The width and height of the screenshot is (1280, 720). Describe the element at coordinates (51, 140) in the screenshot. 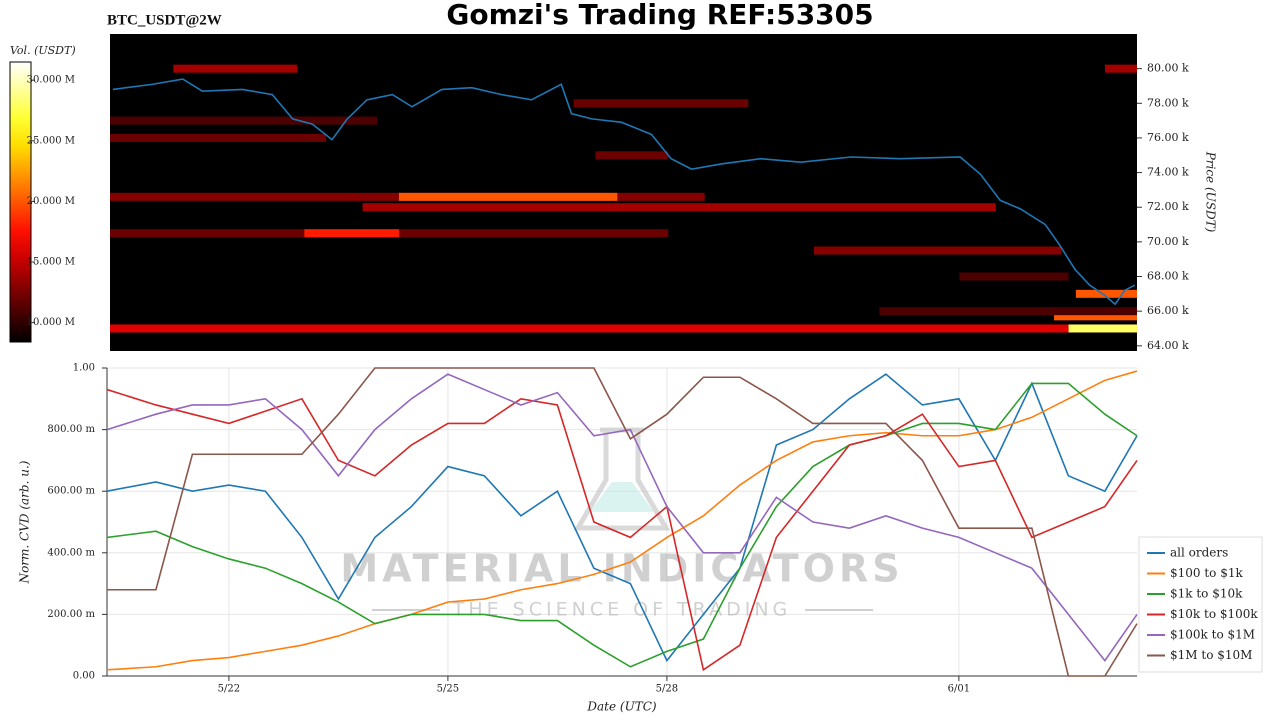

I see `colorbar-tick-label: 25.000 M` at that location.